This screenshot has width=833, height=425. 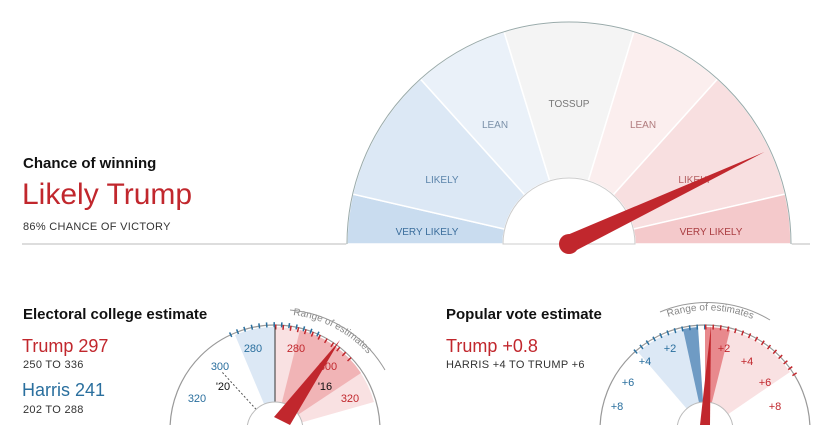 I want to click on popular-blue-range-dark, so click(x=694, y=376).